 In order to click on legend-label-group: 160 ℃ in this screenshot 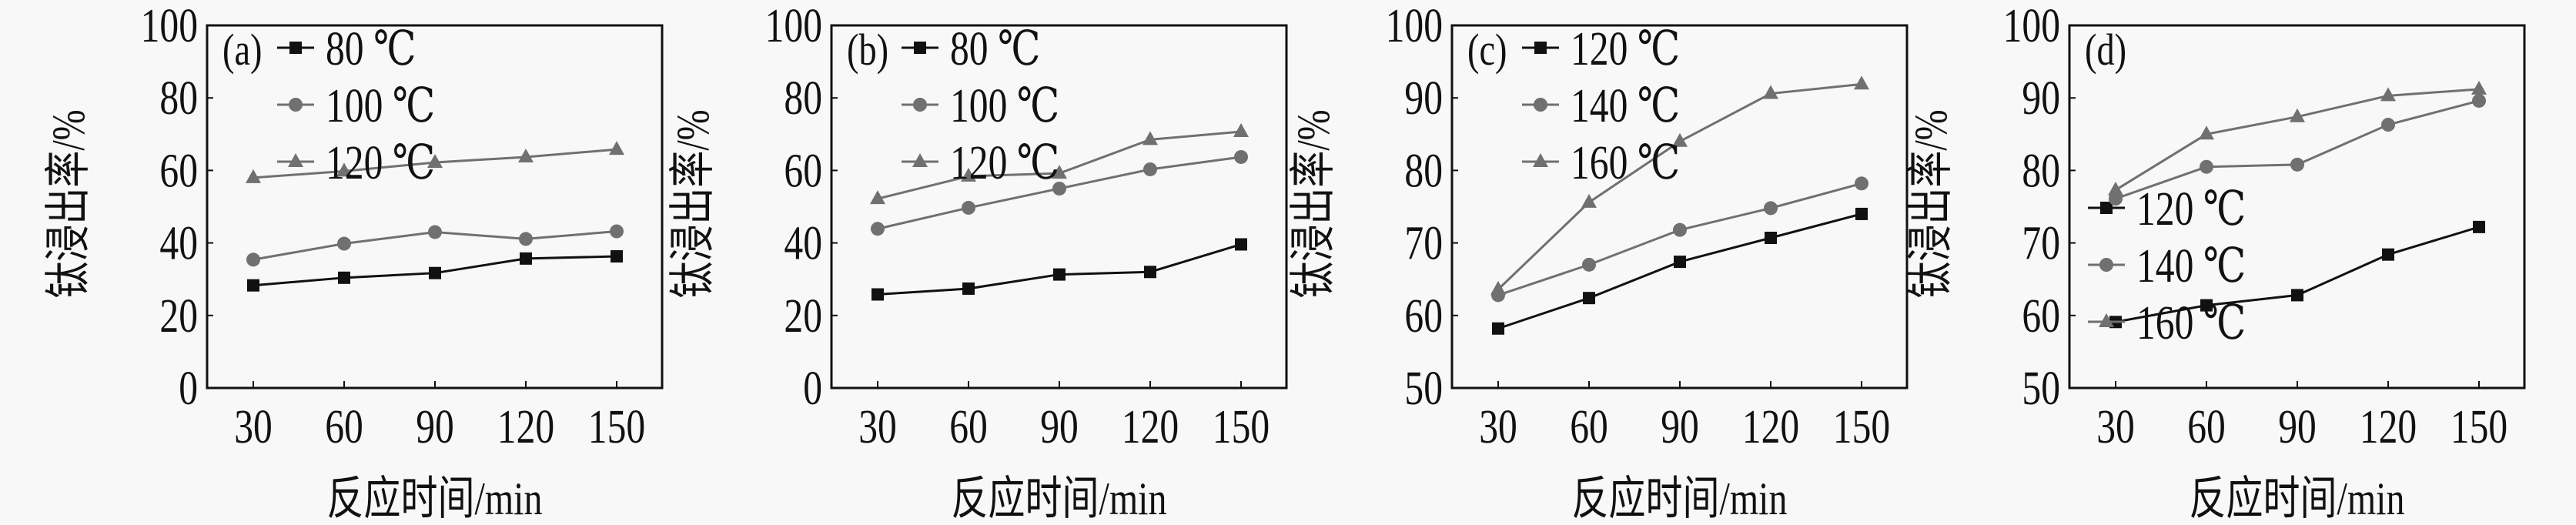, I will do `click(1625, 163)`.